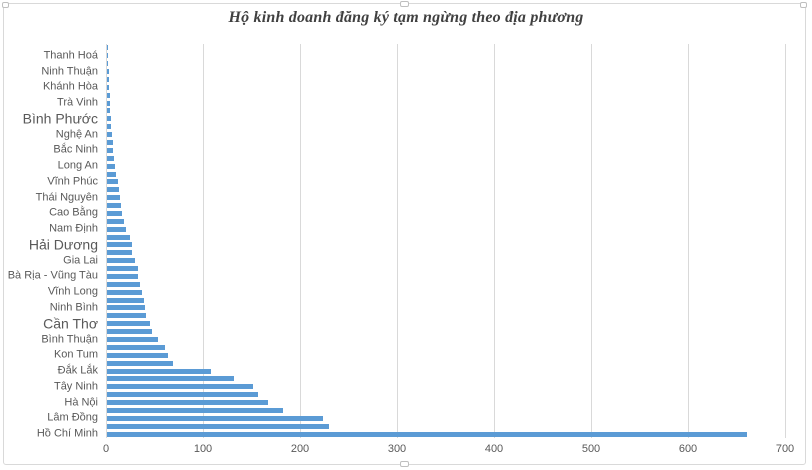 The height and width of the screenshot is (470, 812). I want to click on x-tick-label: 600, so click(688, 449).